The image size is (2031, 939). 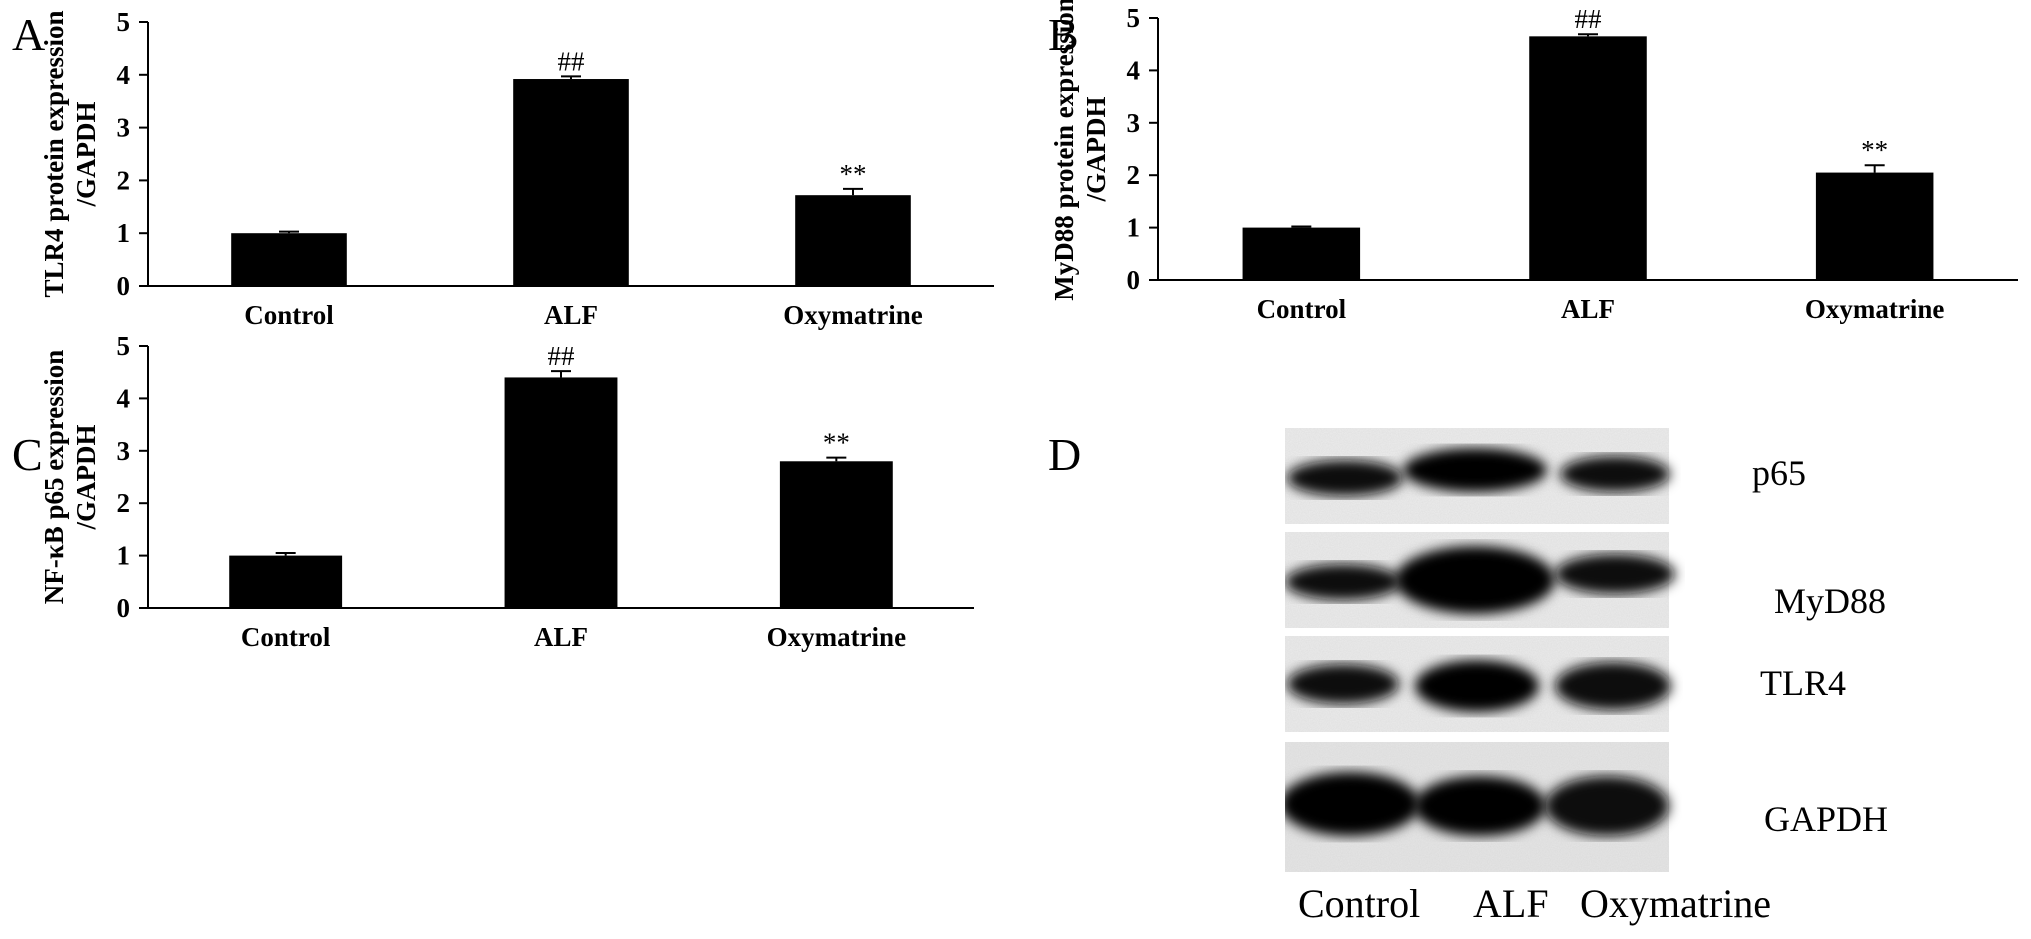 I want to click on panel-letter-b: B, so click(x=1063, y=34).